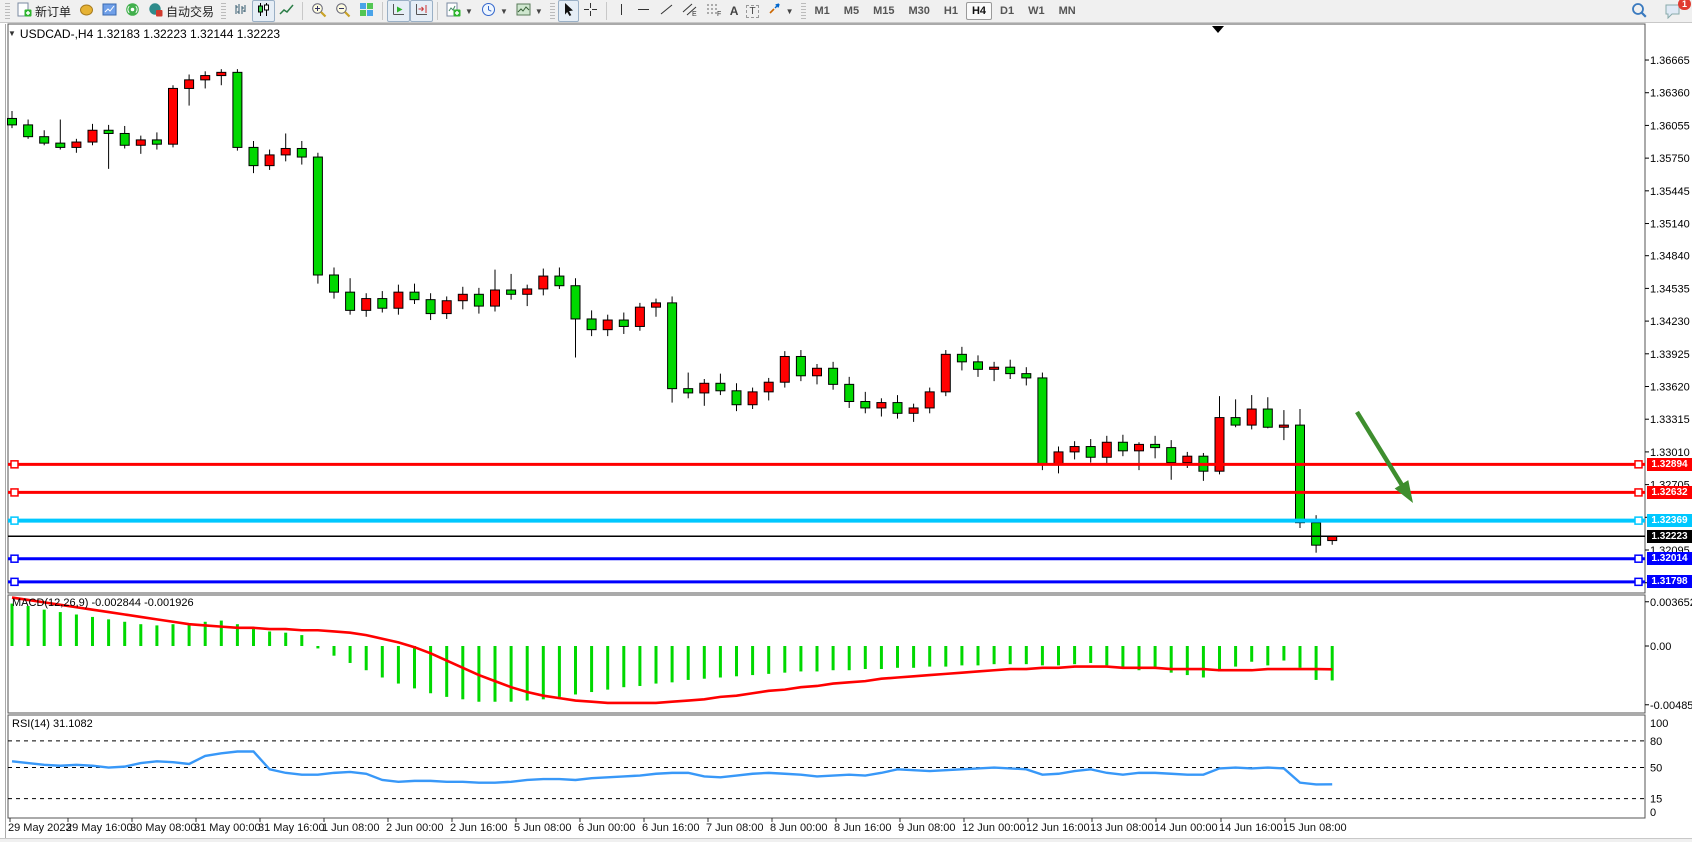 The height and width of the screenshot is (842, 1692). I want to click on navigator-icon, so click(109, 11).